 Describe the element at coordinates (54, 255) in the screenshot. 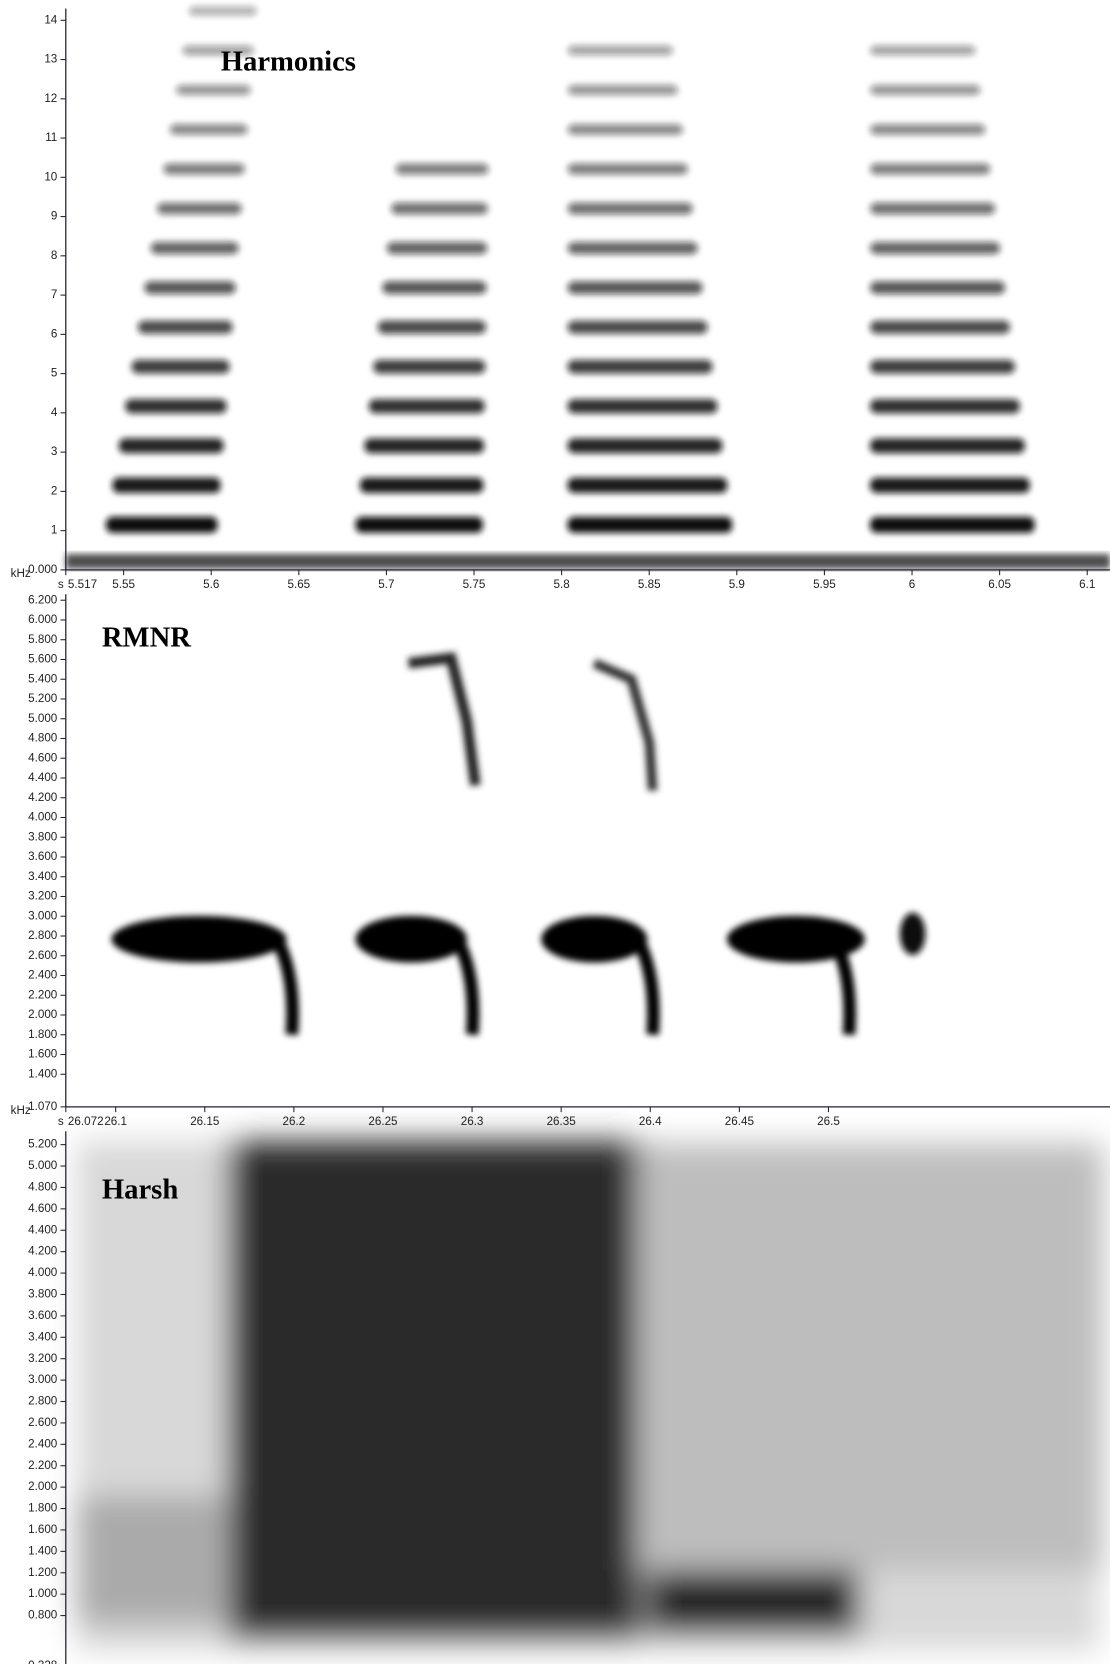

I see `y-tick-label: 8` at that location.